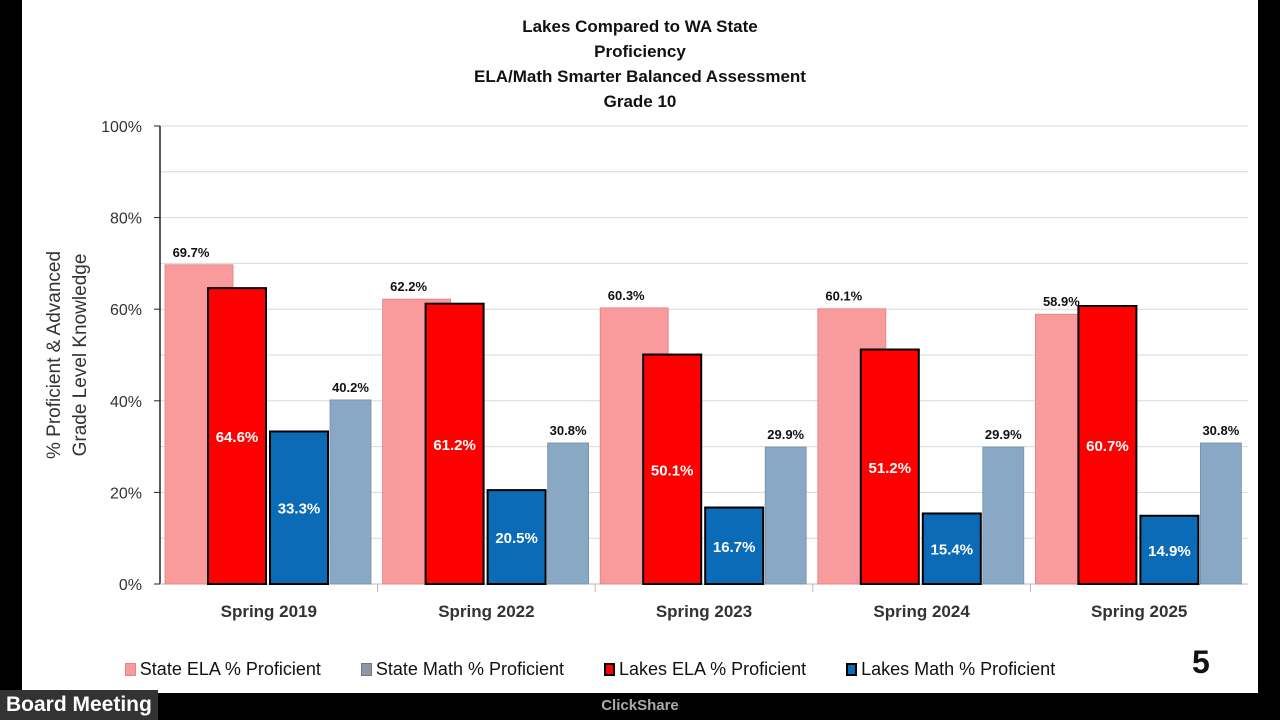 This screenshot has height=720, width=1280. Describe the element at coordinates (54, 355) in the screenshot. I see `y-axis-label-line1: % Proficient & Advanced` at that location.